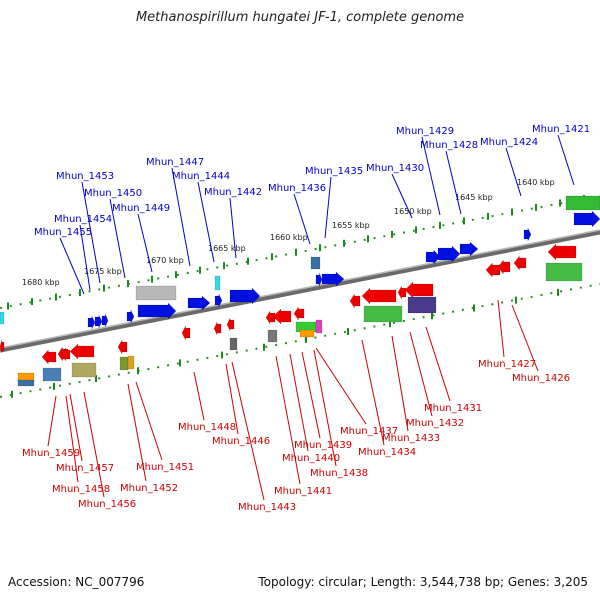 The width and height of the screenshot is (600, 600). What do you see at coordinates (541, 378) in the screenshot?
I see `gene-label-reverse: Mhun_1426` at bounding box center [541, 378].